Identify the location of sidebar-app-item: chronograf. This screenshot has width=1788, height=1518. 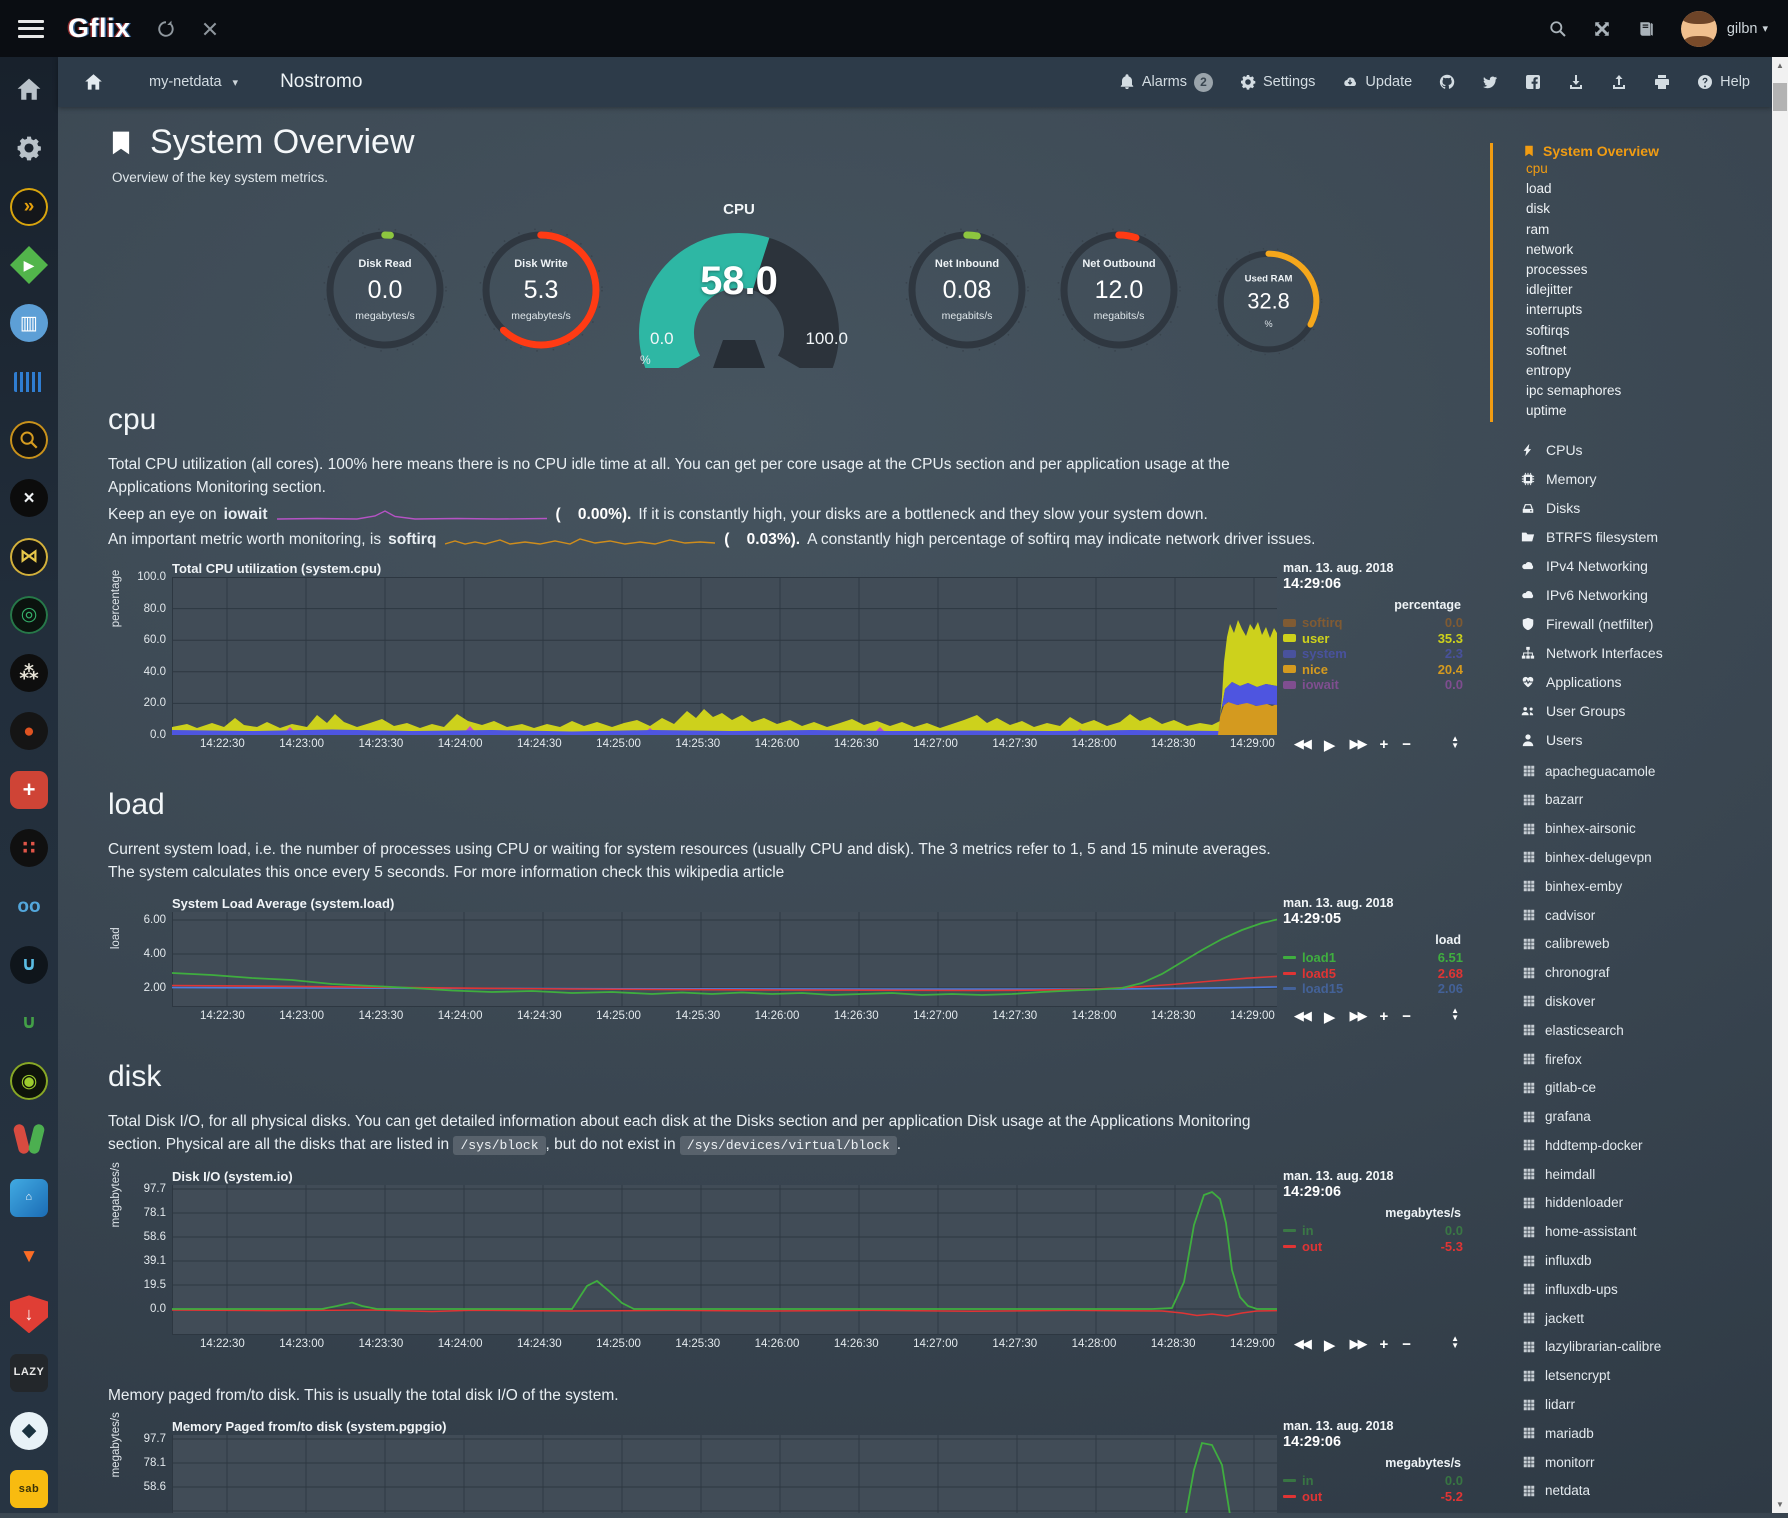
(1631, 972).